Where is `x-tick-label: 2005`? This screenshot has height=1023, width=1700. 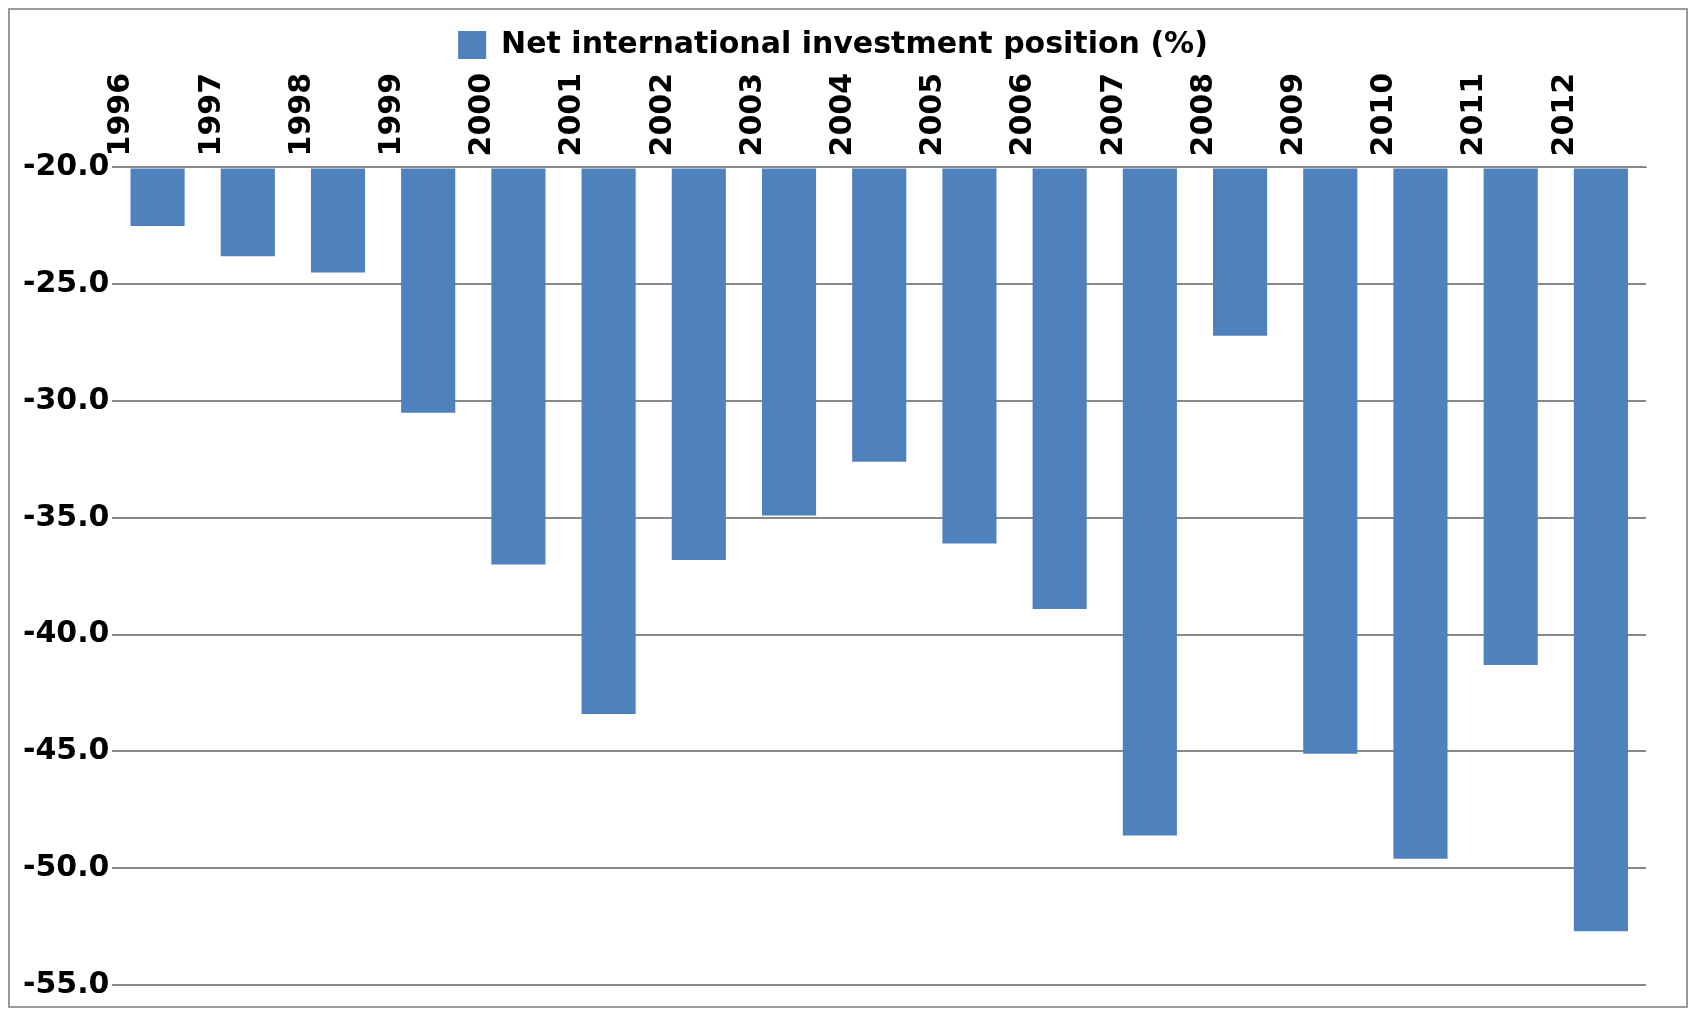 x-tick-label: 2005 is located at coordinates (931, 115).